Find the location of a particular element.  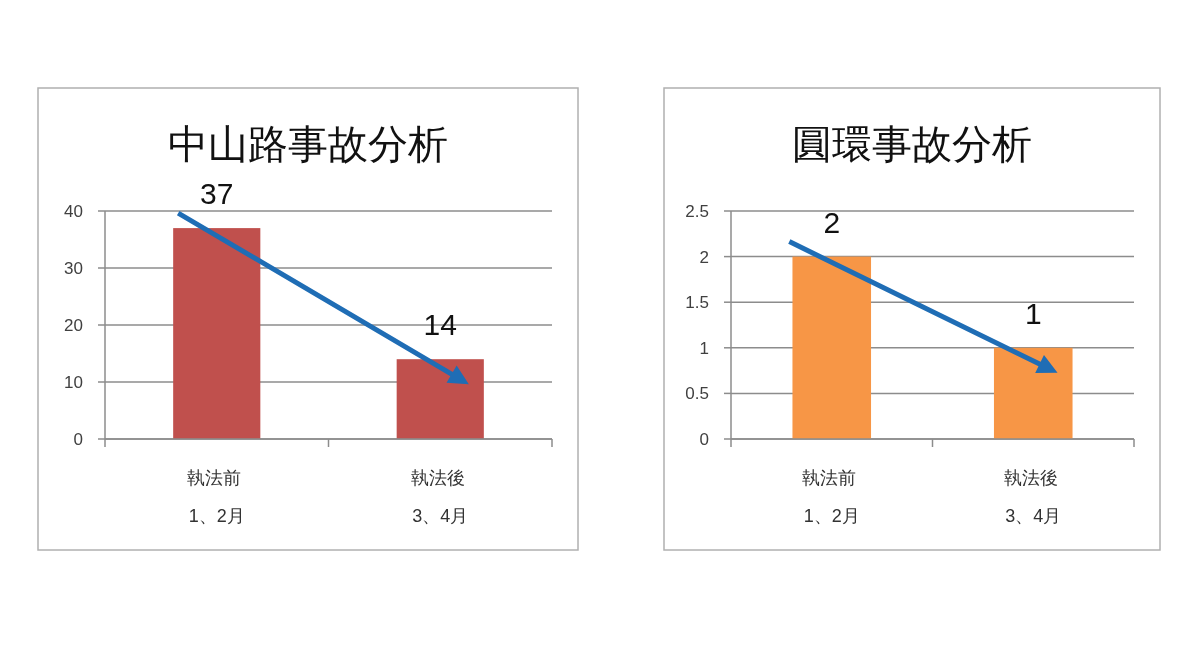

data-label: 1 is located at coordinates (1033, 313).